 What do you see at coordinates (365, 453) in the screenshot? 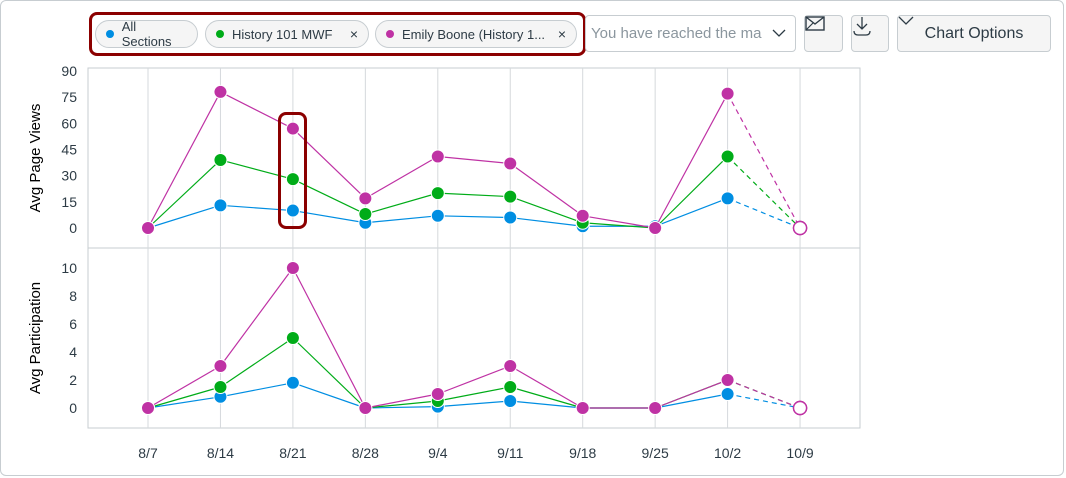
I see `x-tick-label: 8/28` at bounding box center [365, 453].